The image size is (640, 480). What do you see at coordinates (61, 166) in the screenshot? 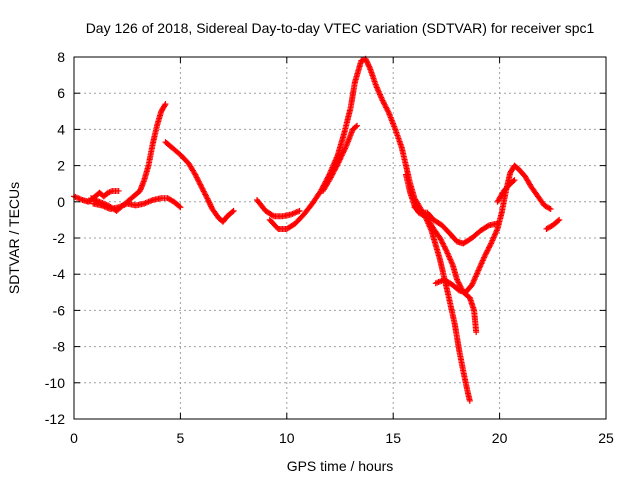
I see `y-tick-label: 2` at bounding box center [61, 166].